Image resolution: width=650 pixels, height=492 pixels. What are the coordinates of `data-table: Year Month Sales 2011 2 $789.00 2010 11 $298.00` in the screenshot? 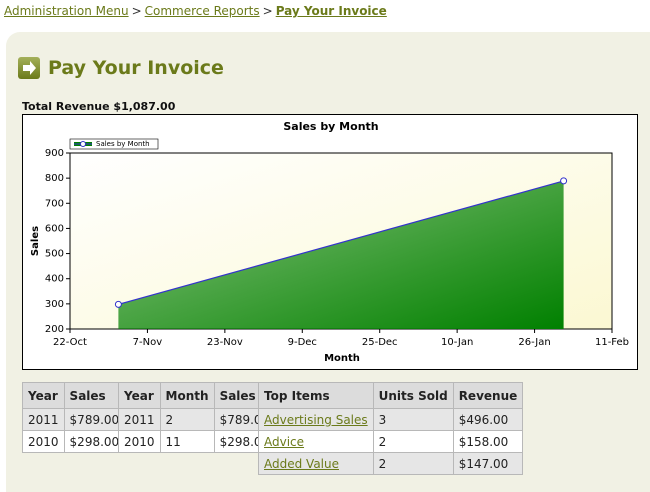 It's located at (197, 417).